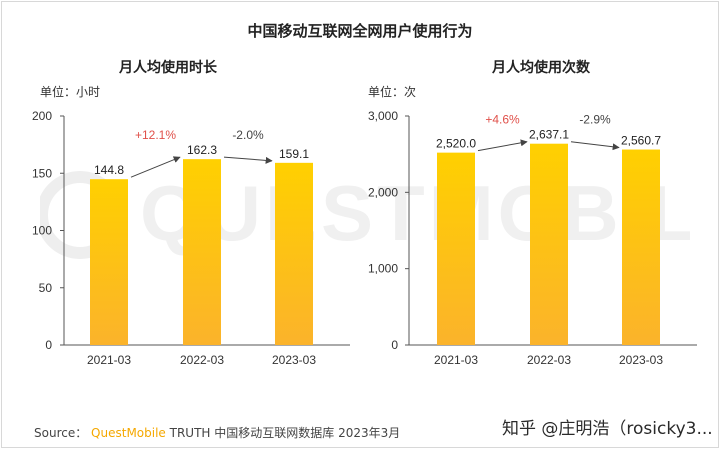  Describe the element at coordinates (202, 150) in the screenshot. I see `value-label: 162.3` at that location.